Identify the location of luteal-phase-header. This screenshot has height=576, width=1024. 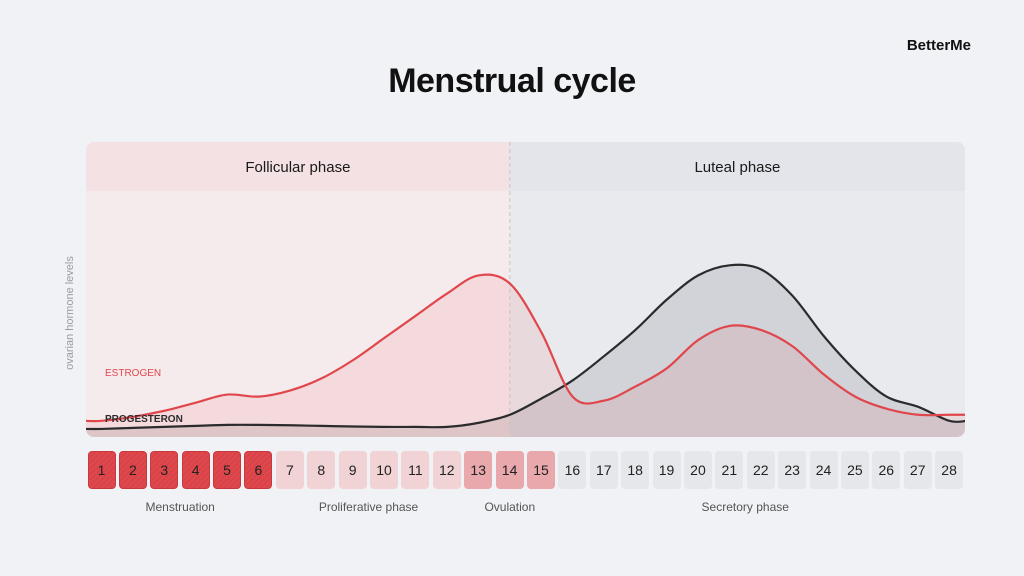
(737, 166).